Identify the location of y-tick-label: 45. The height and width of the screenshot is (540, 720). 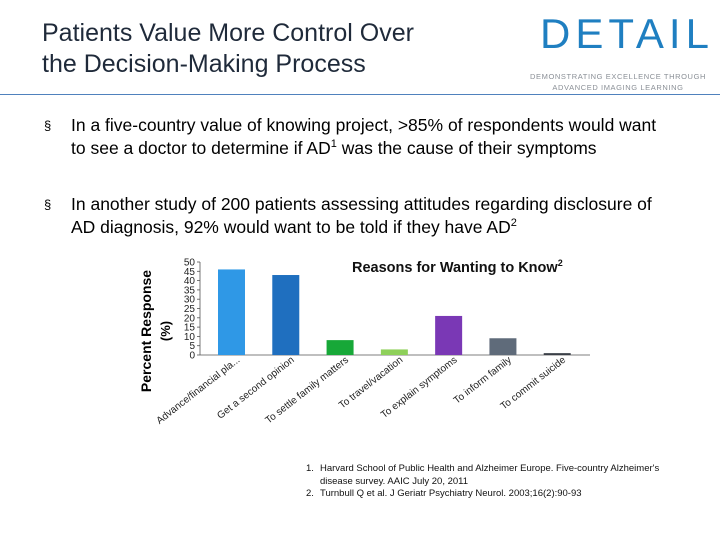
(190, 272).